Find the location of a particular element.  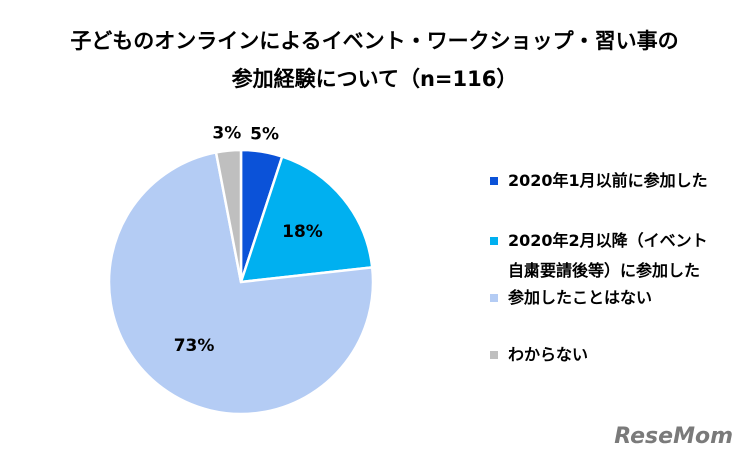

legend-item: 参加したことはない is located at coordinates (617, 298).